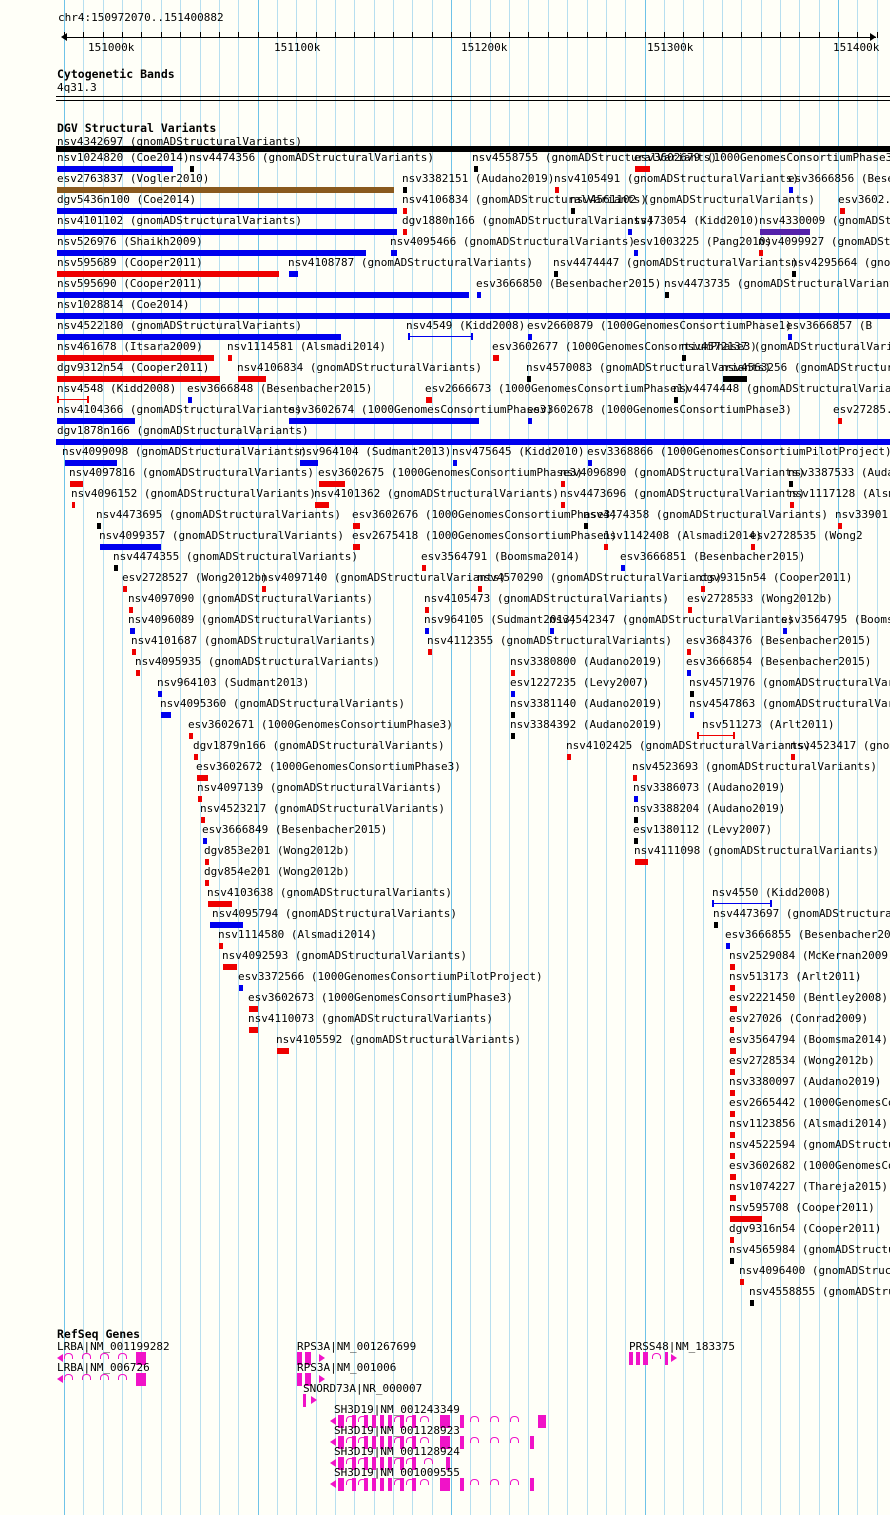 The width and height of the screenshot is (890, 1515). Describe the element at coordinates (586, 724) in the screenshot. I see `variant-label: nsv3384392 (Audano2019)` at that location.